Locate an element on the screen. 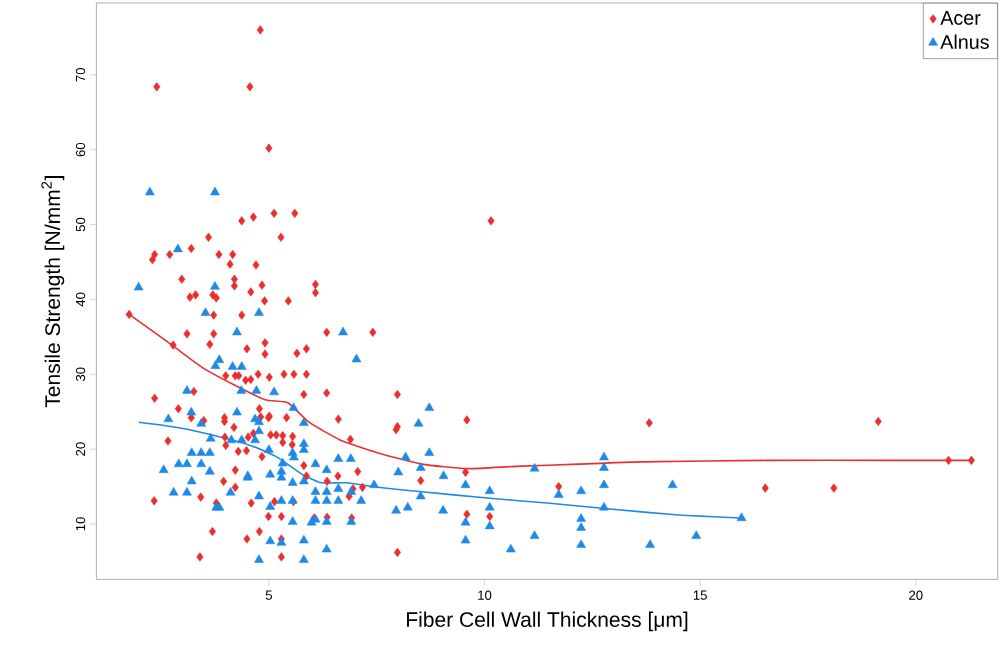 Image resolution: width=1001 pixels, height=656 pixels. legend-label: Alnus is located at coordinates (964, 41).